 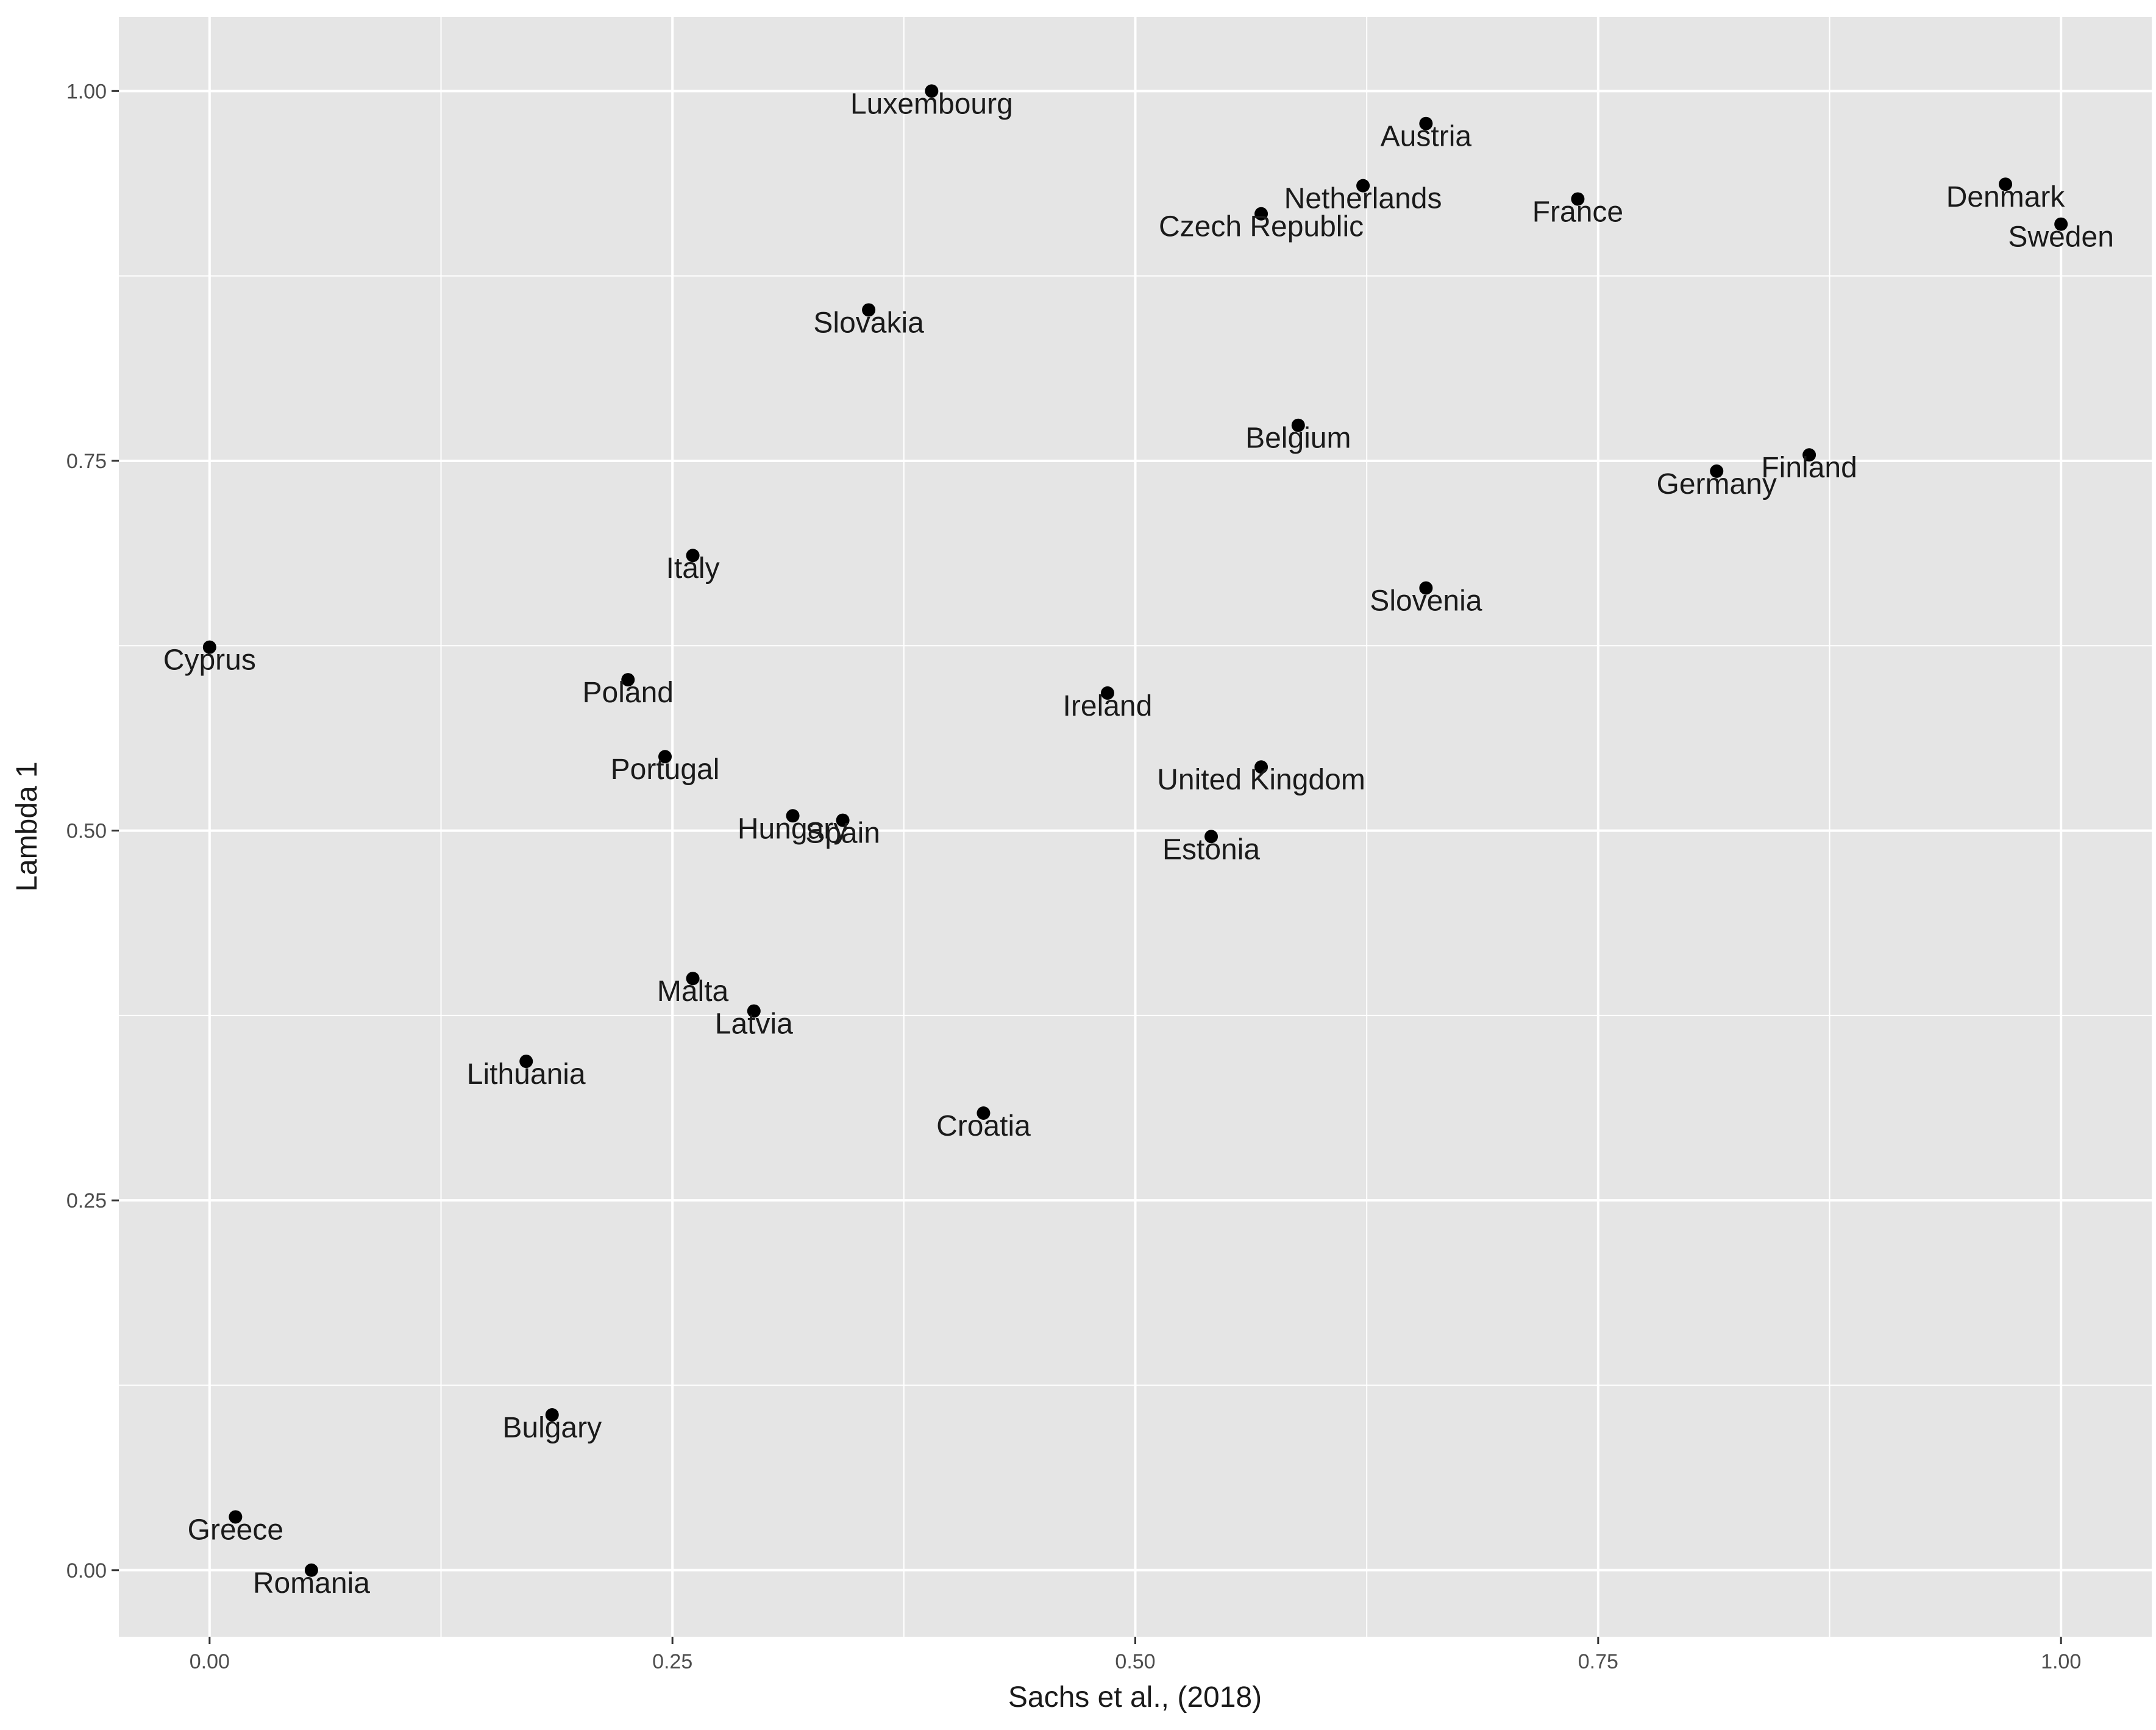 I want to click on y-tick-label: 0.50, so click(x=86, y=831).